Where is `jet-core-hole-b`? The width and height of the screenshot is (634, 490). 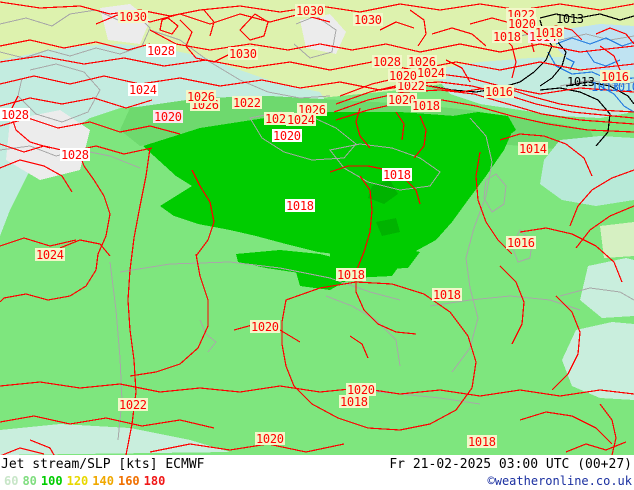
jet-core-hole-b is located at coordinates (388, 227).